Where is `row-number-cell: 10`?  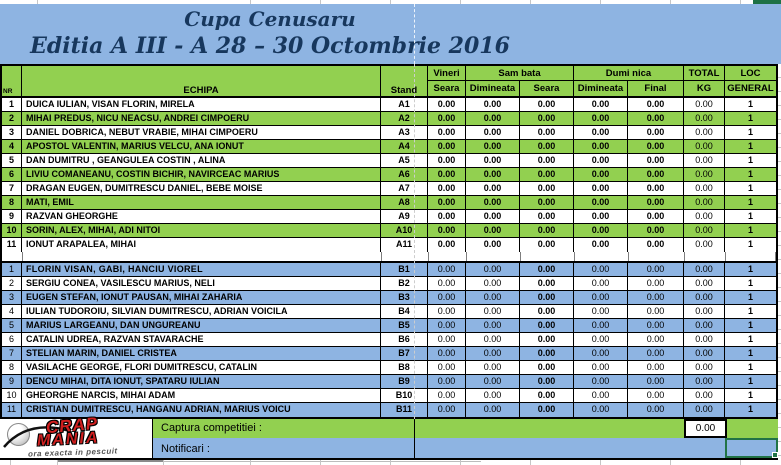
row-number-cell: 10 is located at coordinates (12, 395).